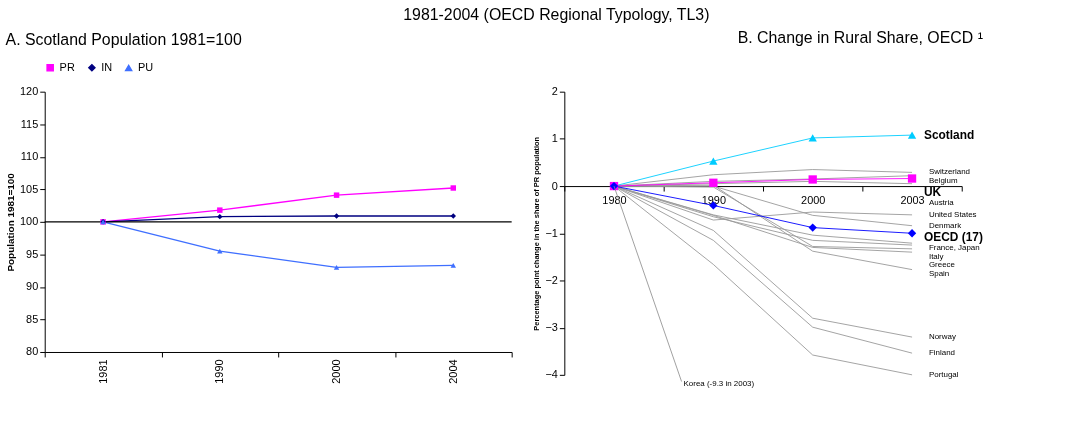 The height and width of the screenshot is (437, 1073). I want to click on text: Korea (-9.3 in 2003), so click(719, 384).